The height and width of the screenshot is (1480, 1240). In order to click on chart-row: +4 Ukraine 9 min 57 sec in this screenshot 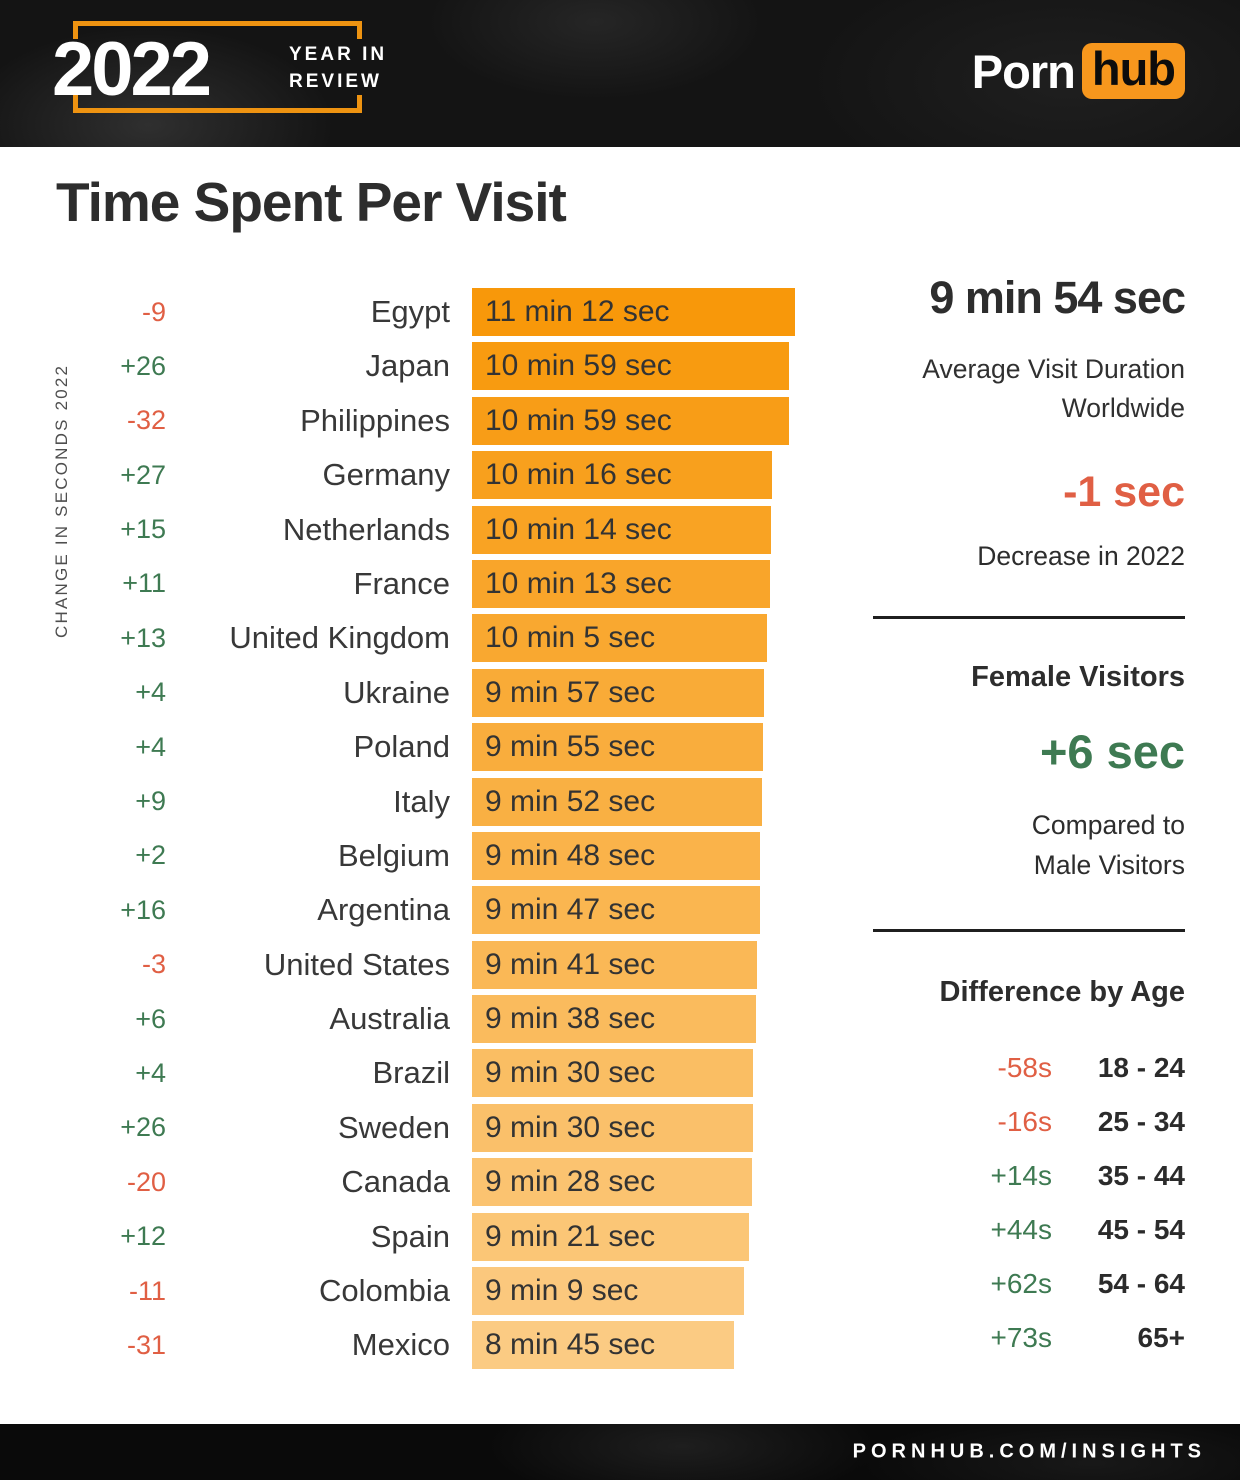, I will do `click(427, 692)`.